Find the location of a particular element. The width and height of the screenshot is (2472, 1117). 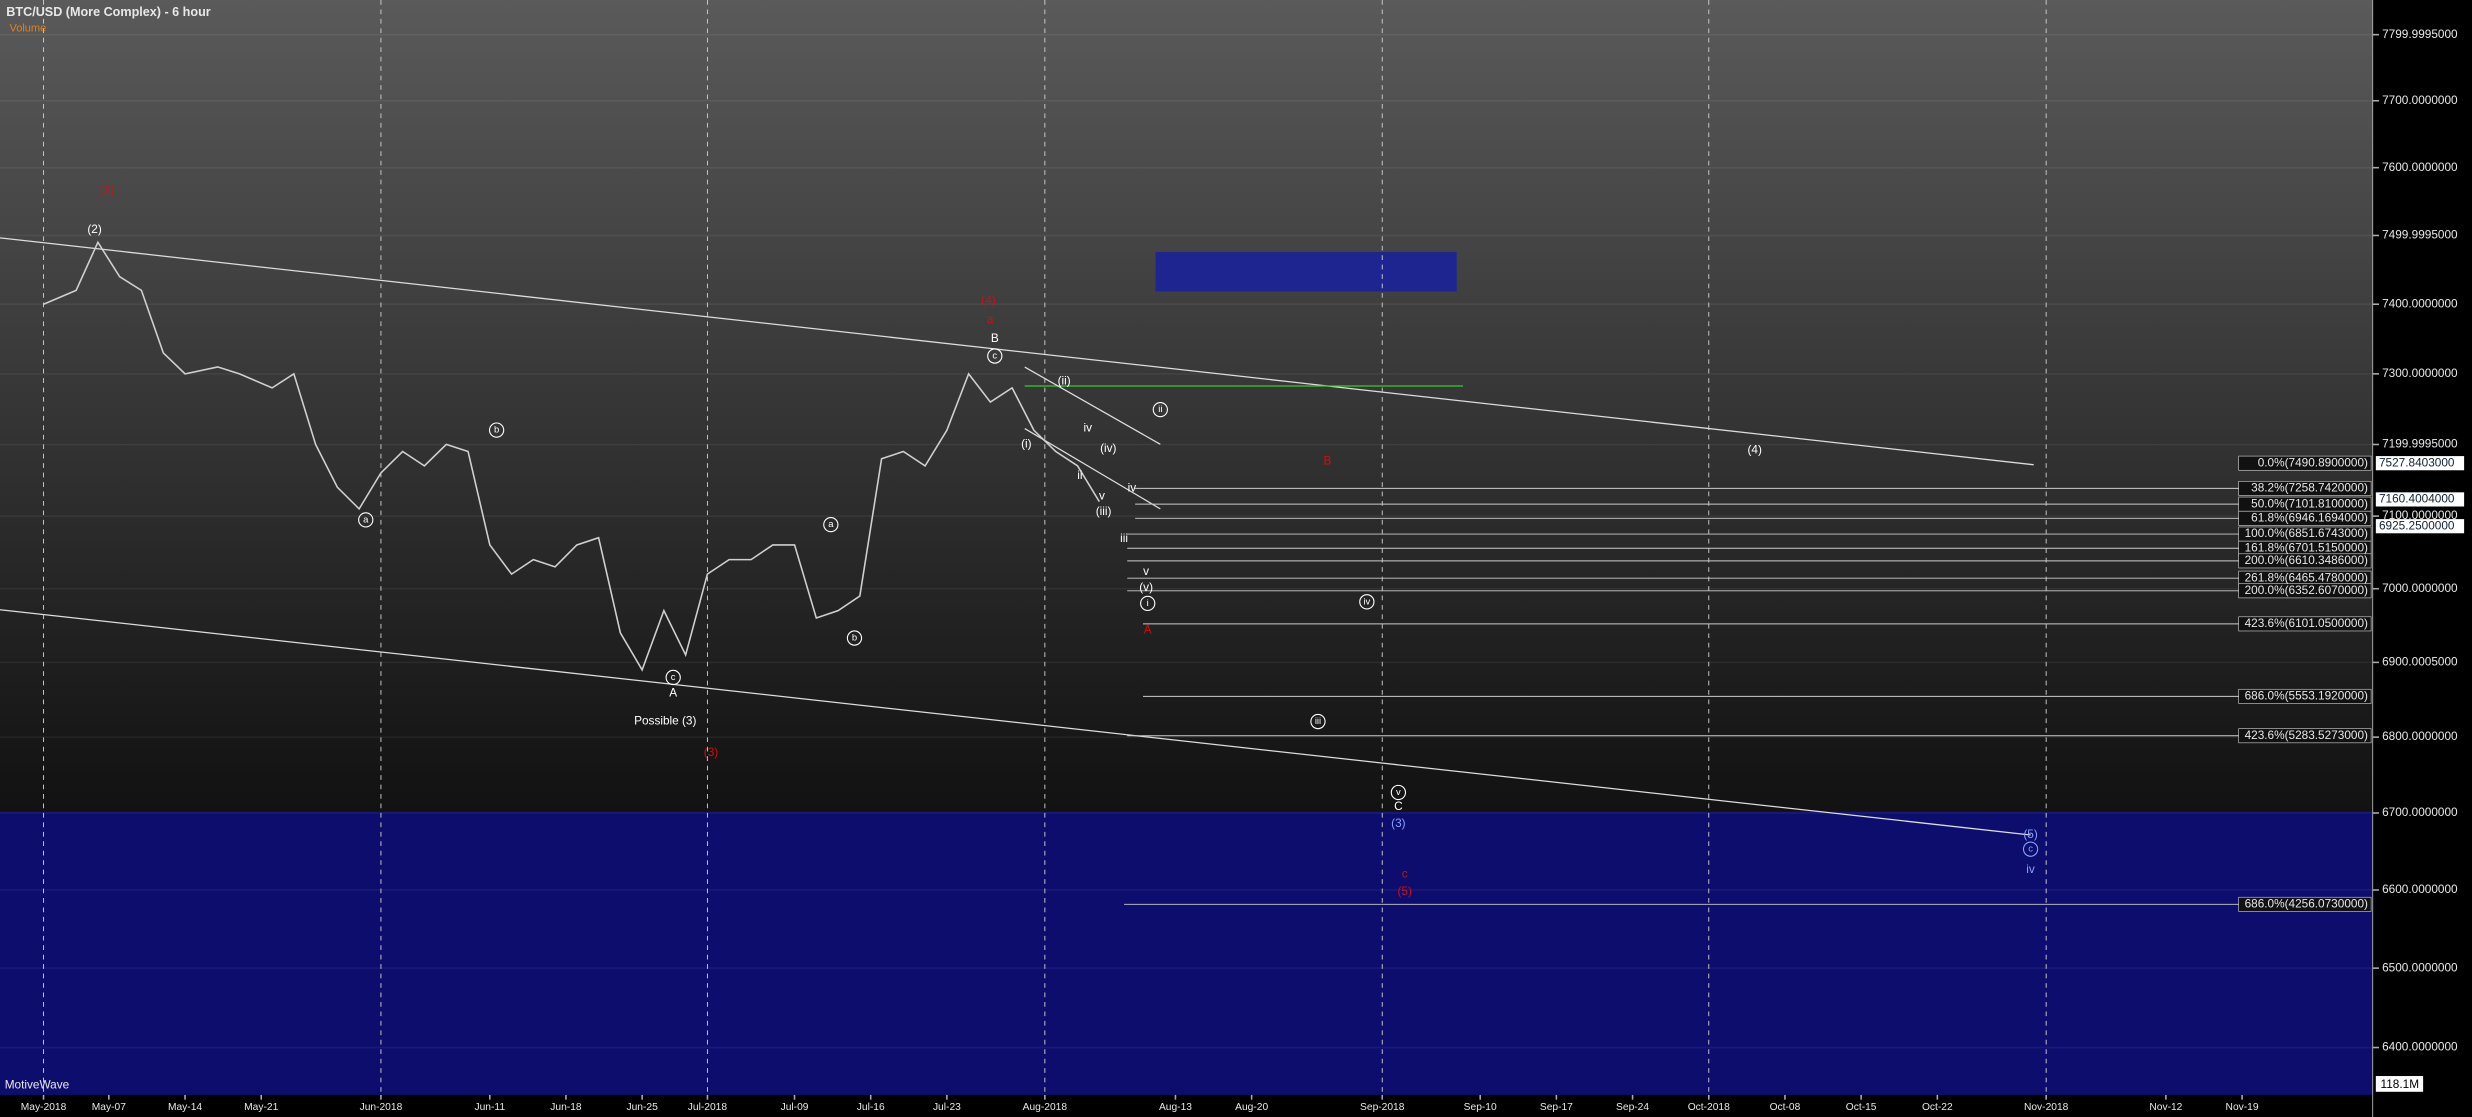

x-tick-label: May-21 is located at coordinates (261, 1107).